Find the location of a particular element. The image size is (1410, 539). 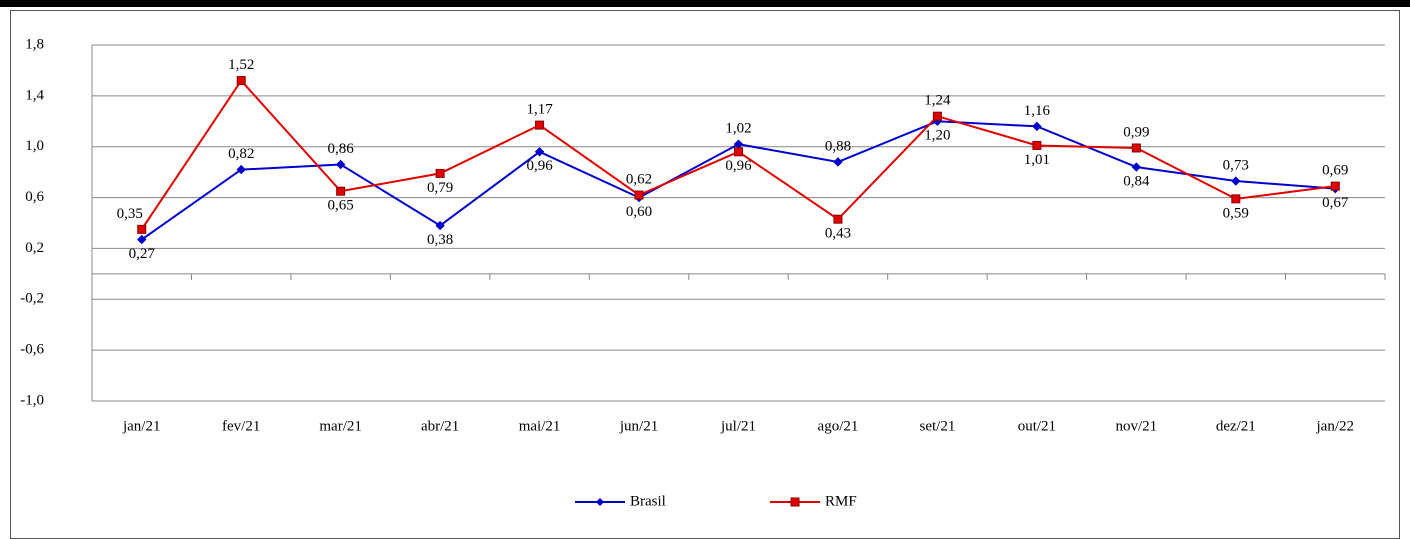

x-tick-label: out/21 is located at coordinates (1037, 426).